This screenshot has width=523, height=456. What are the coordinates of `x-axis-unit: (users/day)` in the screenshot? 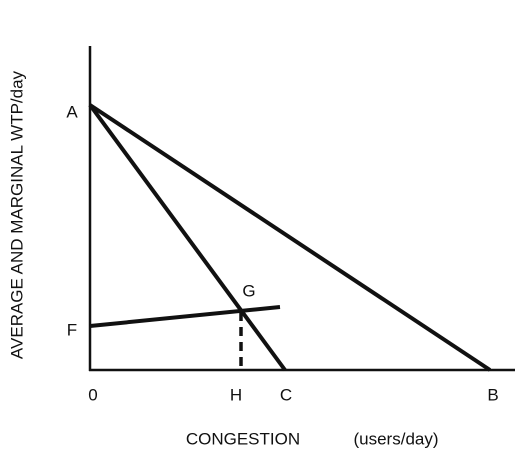 It's located at (395, 438).